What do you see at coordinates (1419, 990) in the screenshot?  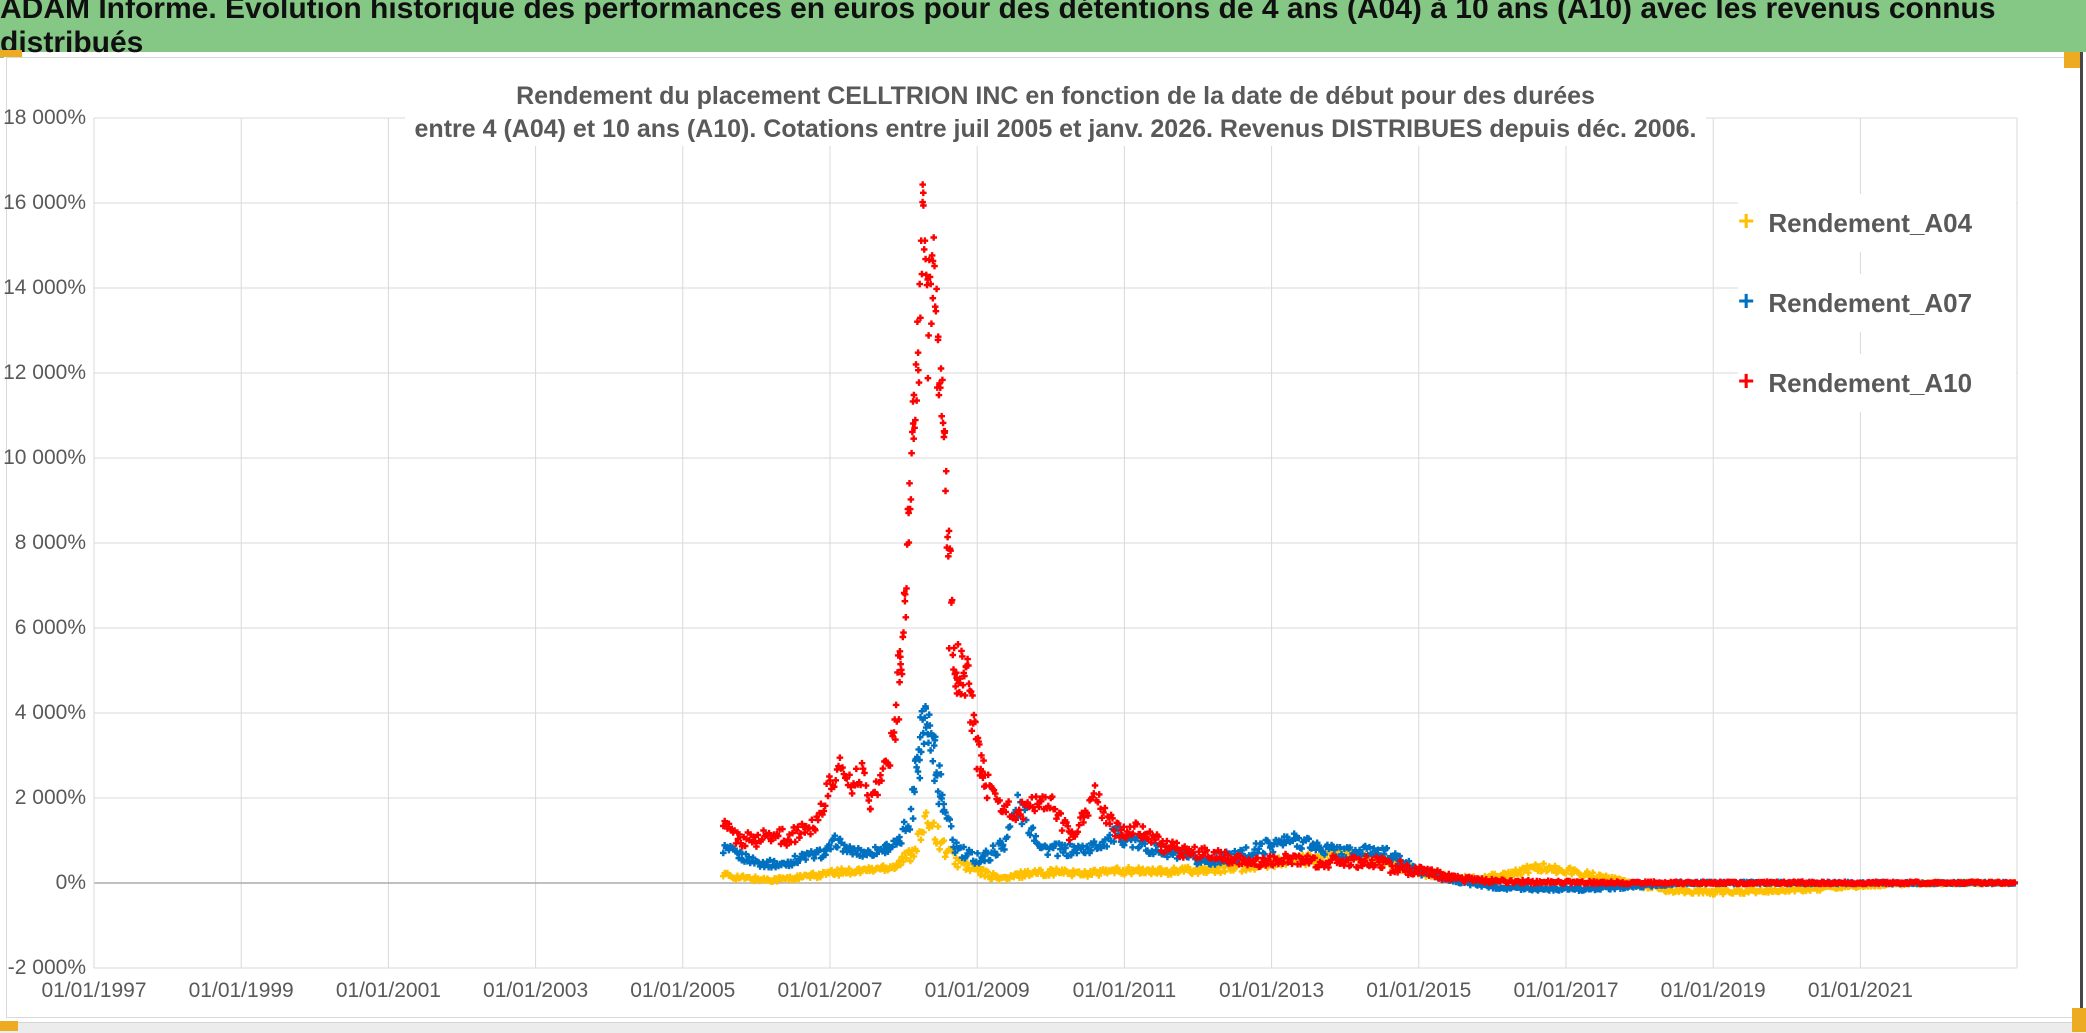 I see `x-axis-label: 01/01/2015` at bounding box center [1419, 990].